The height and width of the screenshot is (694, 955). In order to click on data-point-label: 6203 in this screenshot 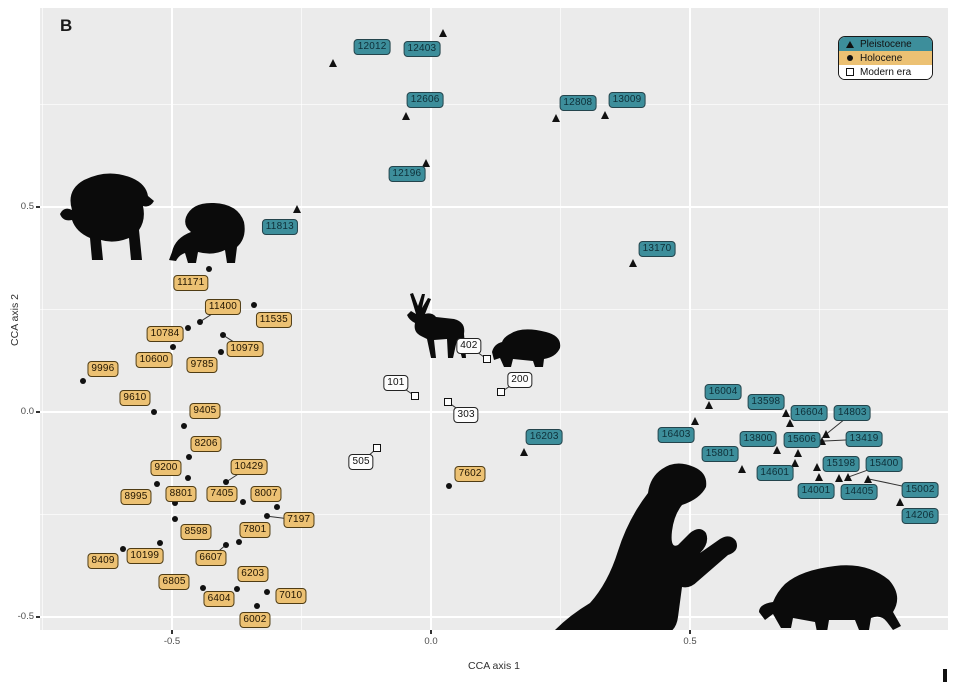, I will do `click(253, 574)`.